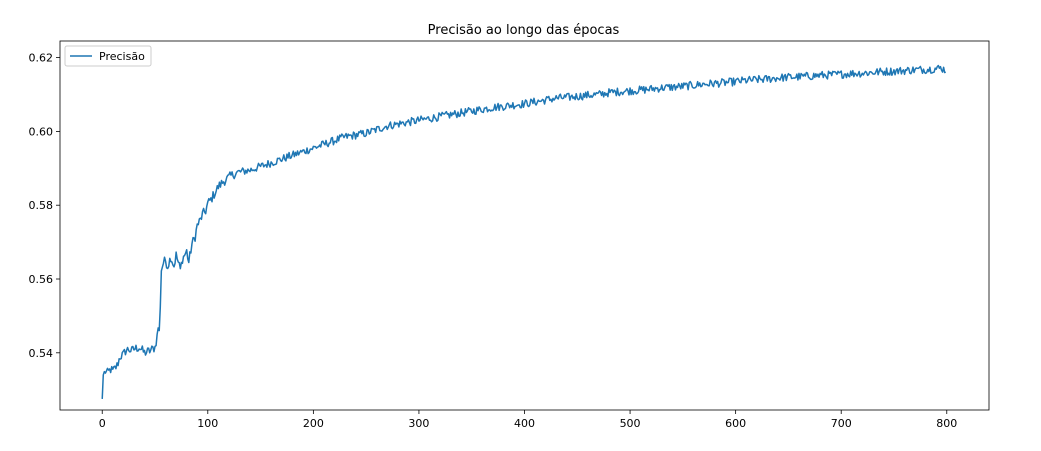  Describe the element at coordinates (418, 423) in the screenshot. I see `x-tick-label: 300` at that location.